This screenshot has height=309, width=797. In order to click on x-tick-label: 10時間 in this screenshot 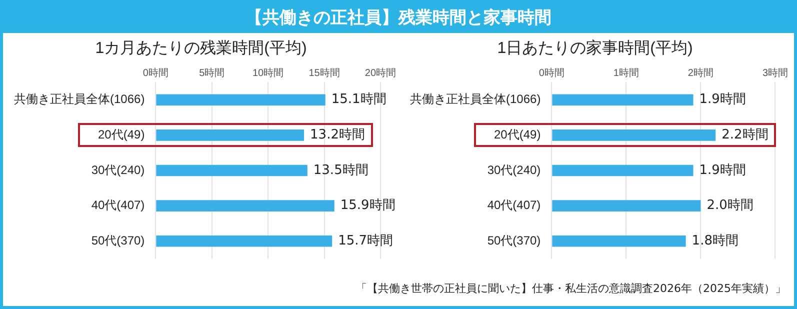, I will do `click(268, 72)`.